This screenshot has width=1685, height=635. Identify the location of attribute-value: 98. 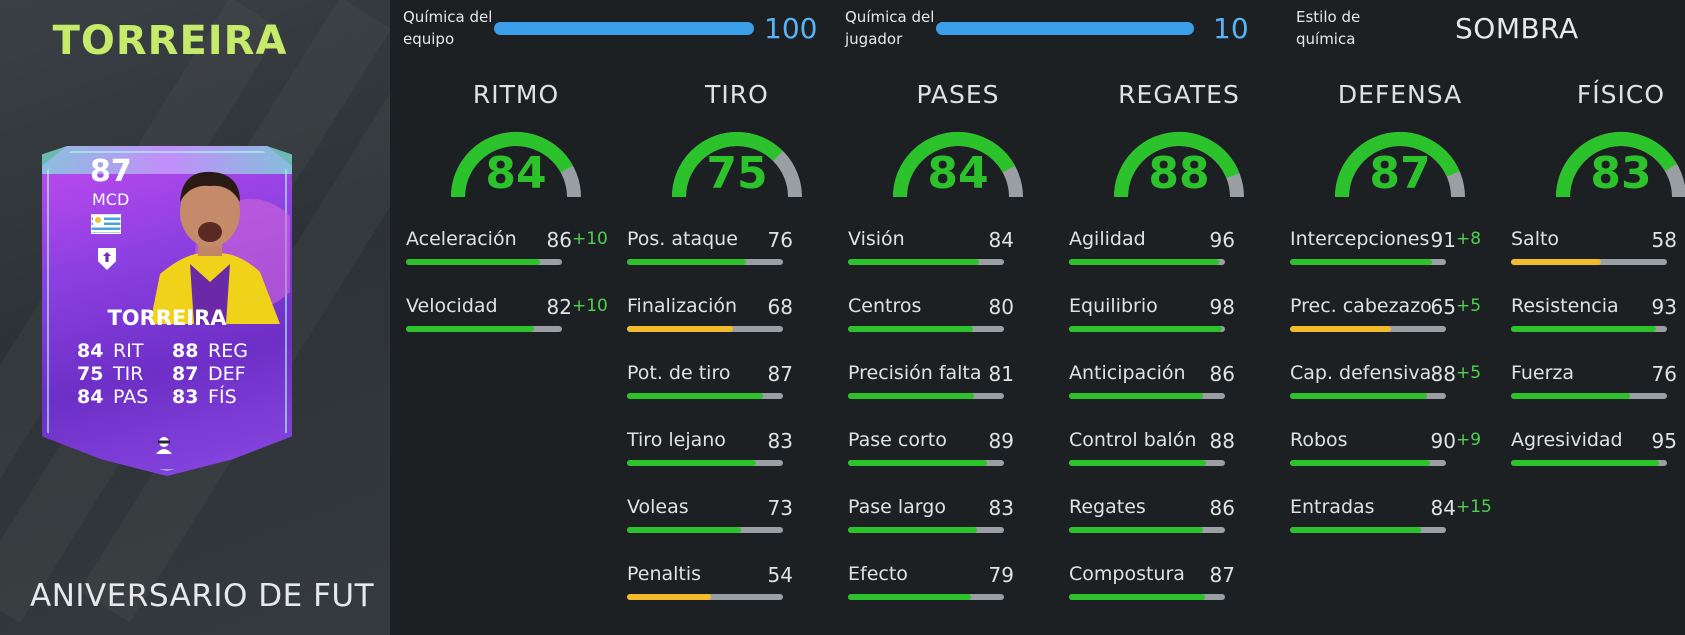
(1222, 307).